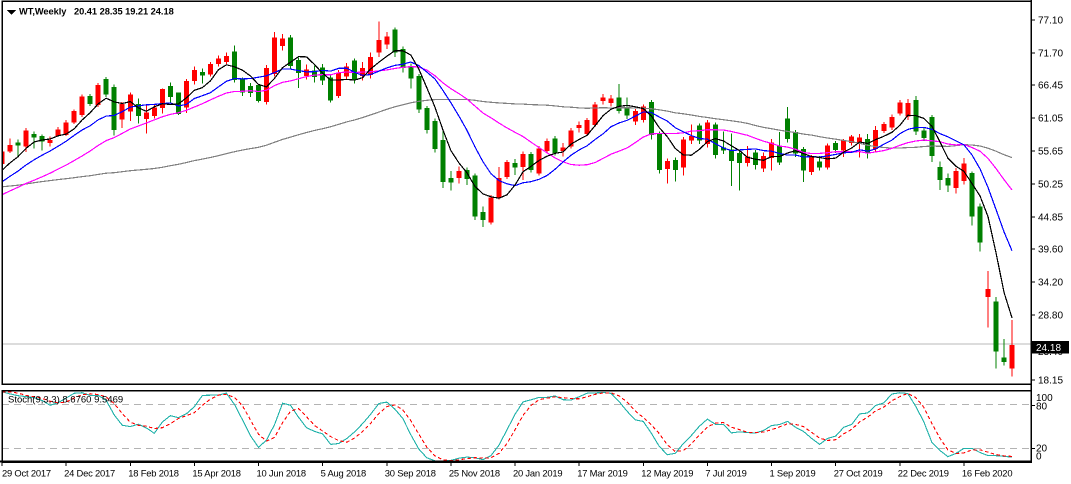 The height and width of the screenshot is (484, 1071). I want to click on svg-text: 80, so click(1042, 406).